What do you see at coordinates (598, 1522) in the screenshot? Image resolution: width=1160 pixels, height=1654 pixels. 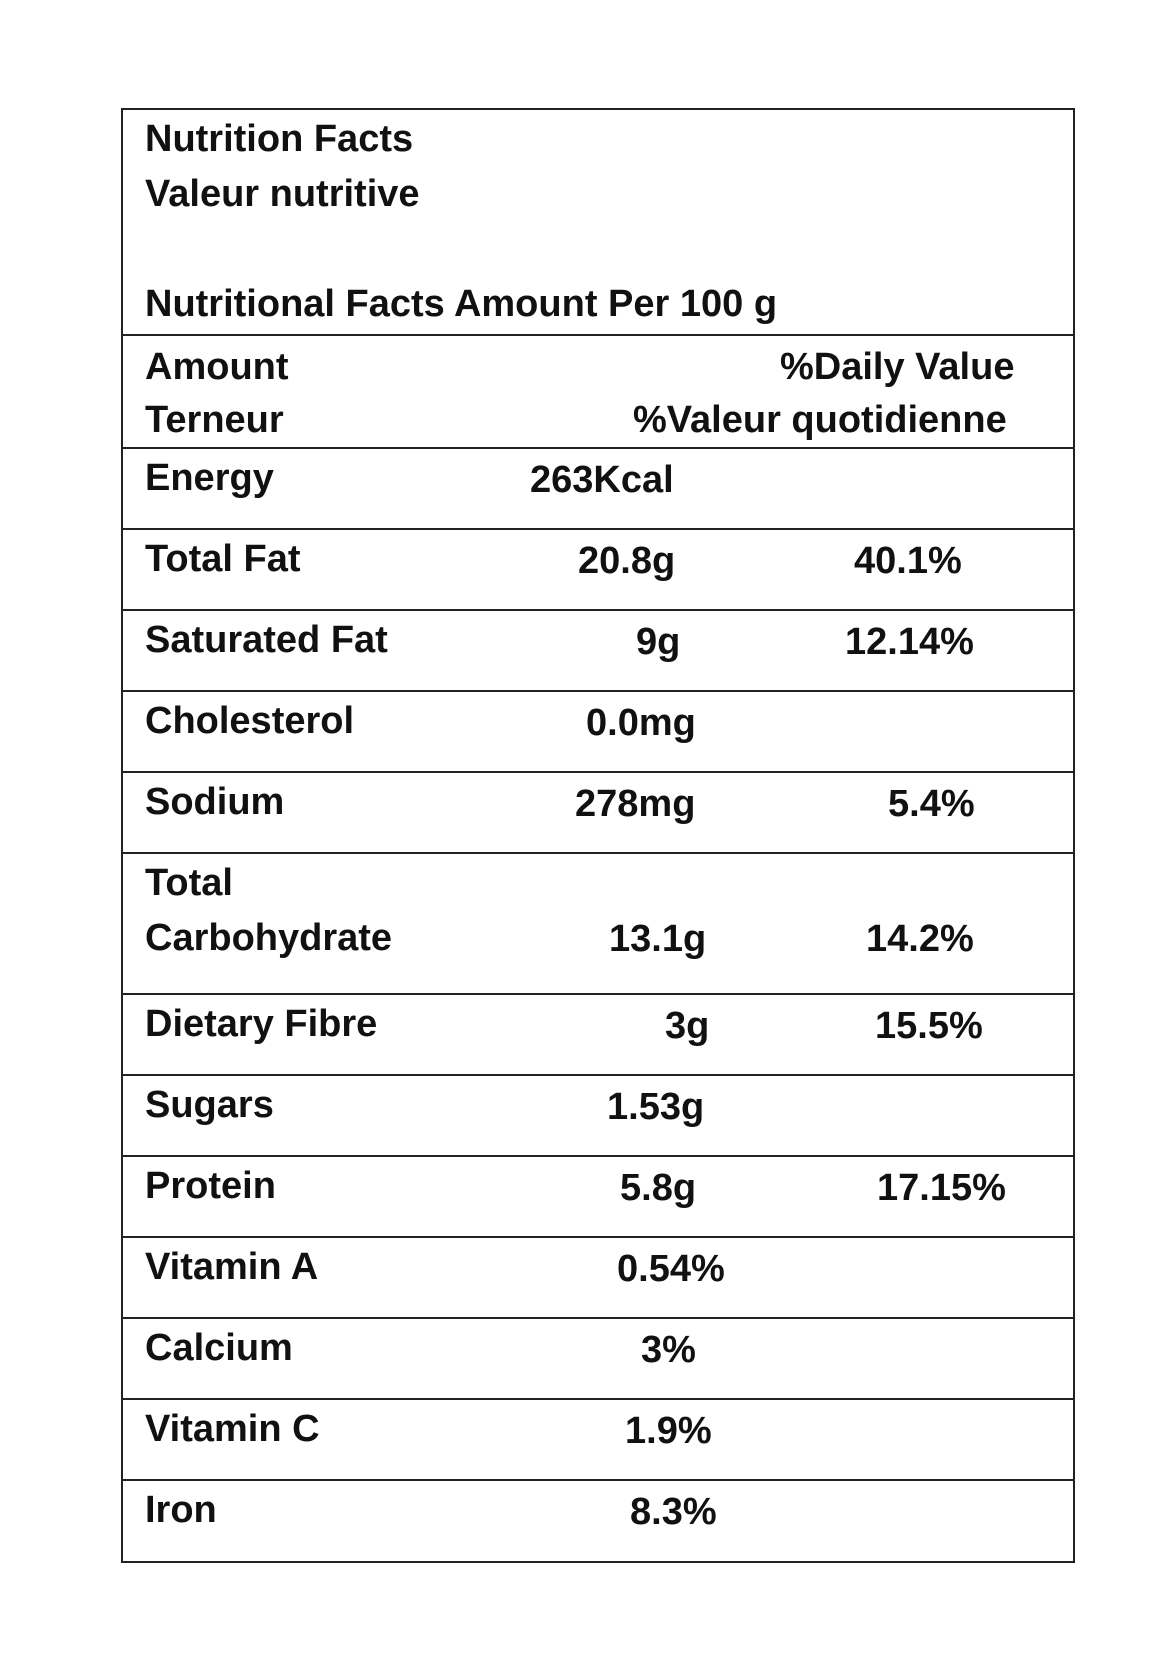 I see `nutrient-row-iron: Iron 8.3%` at bounding box center [598, 1522].